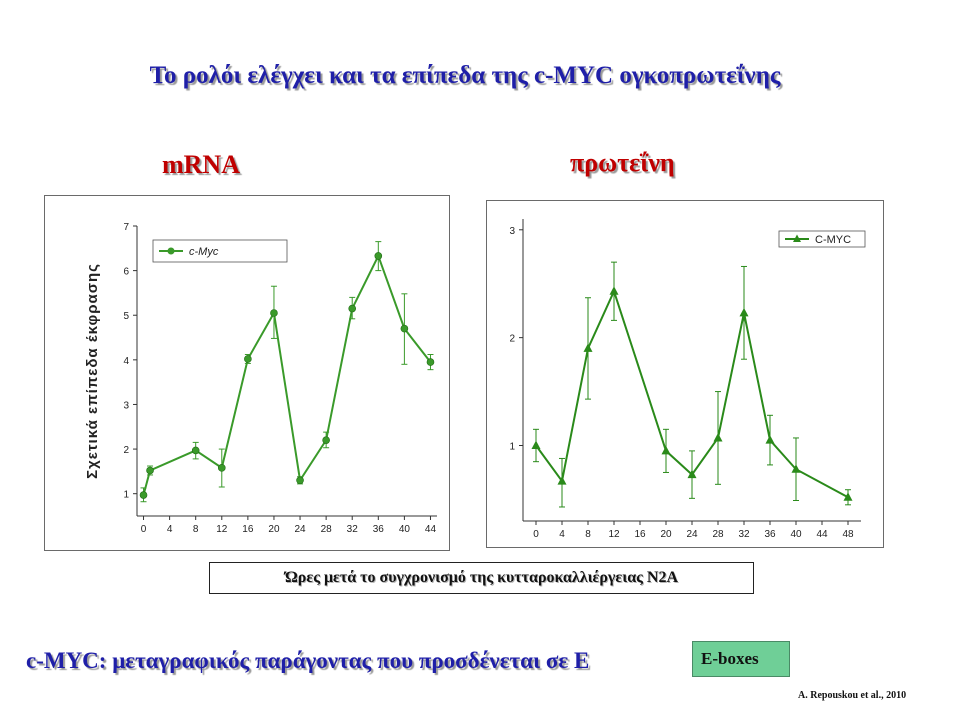 This screenshot has width=960, height=720. Describe the element at coordinates (126, 361) in the screenshot. I see `y-tick-label: 4` at that location.